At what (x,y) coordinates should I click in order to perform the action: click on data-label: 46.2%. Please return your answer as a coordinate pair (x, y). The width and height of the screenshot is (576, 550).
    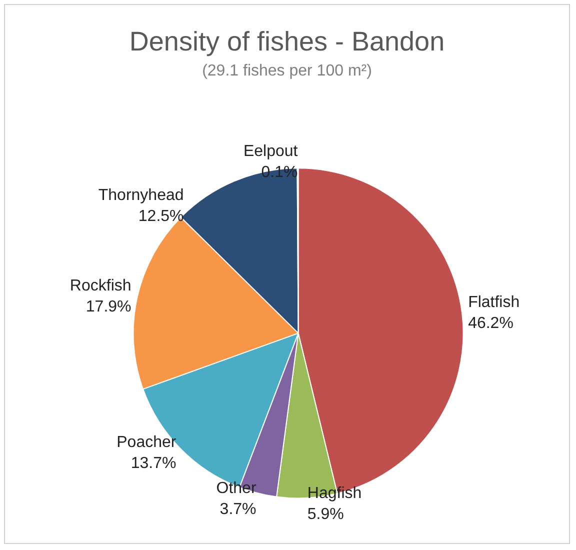
    Looking at the image, I should click on (491, 323).